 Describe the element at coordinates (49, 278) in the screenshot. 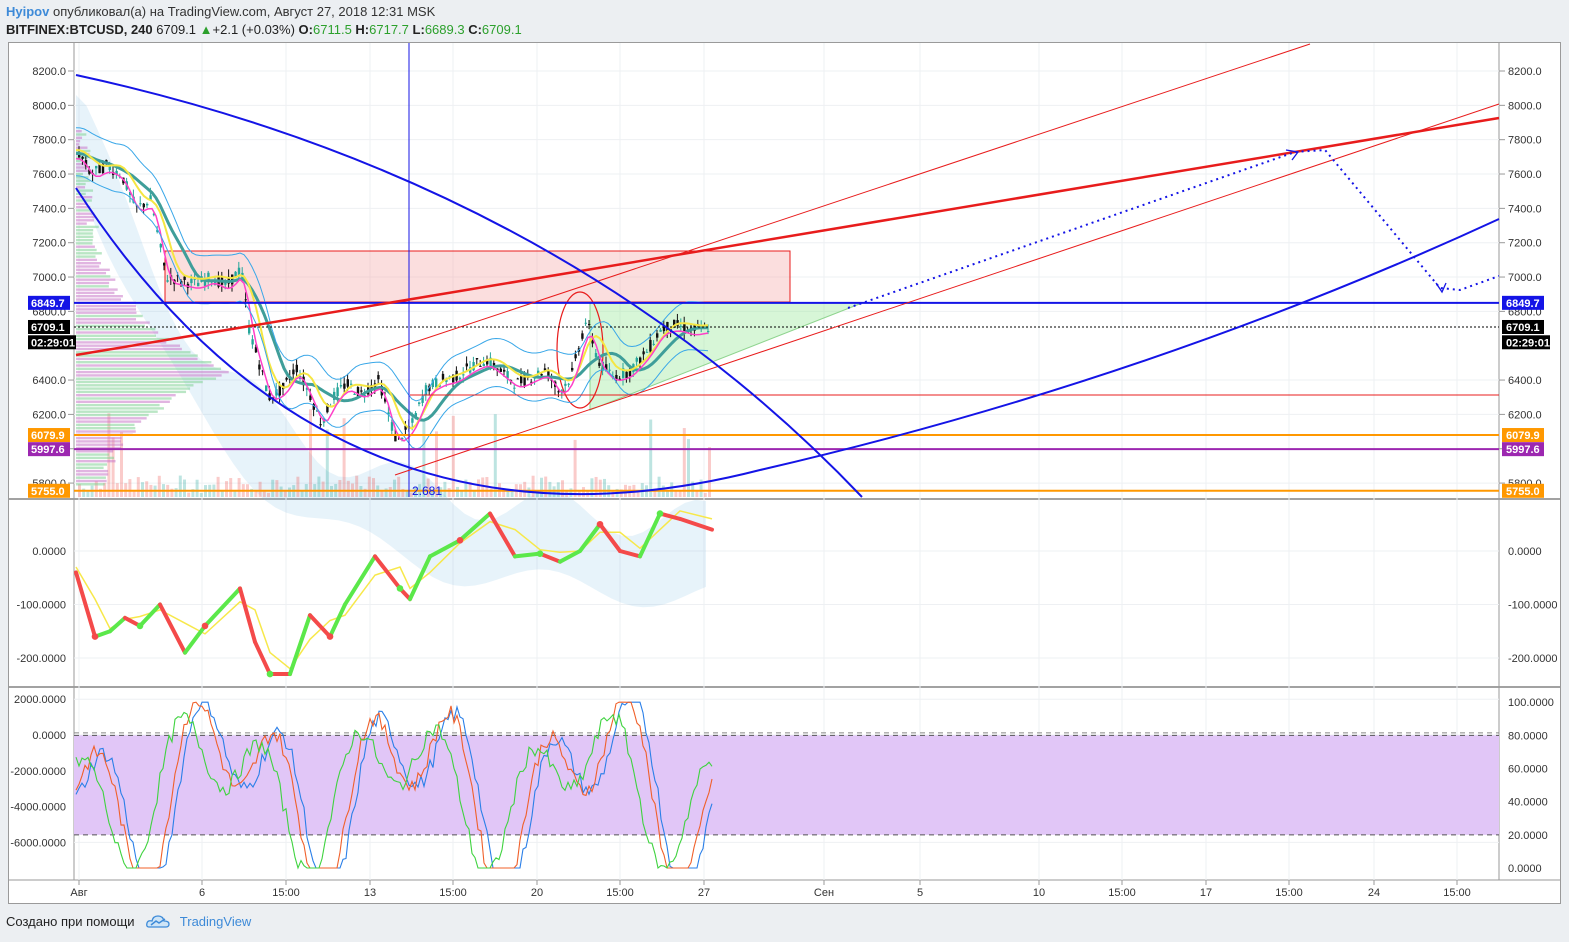

I see `price-axis-left-label: 7000.0` at that location.